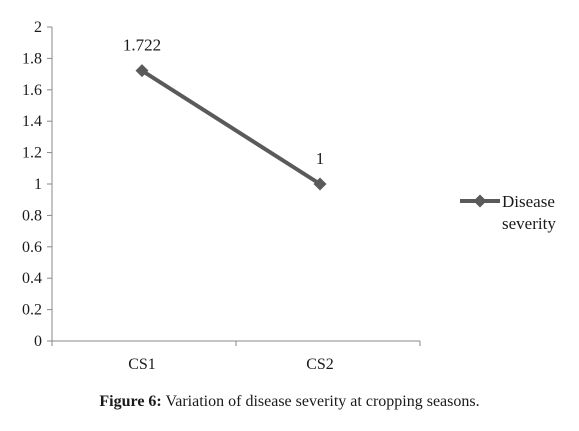  What do you see at coordinates (32, 278) in the screenshot?
I see `y-tick-label: 0.4` at bounding box center [32, 278].